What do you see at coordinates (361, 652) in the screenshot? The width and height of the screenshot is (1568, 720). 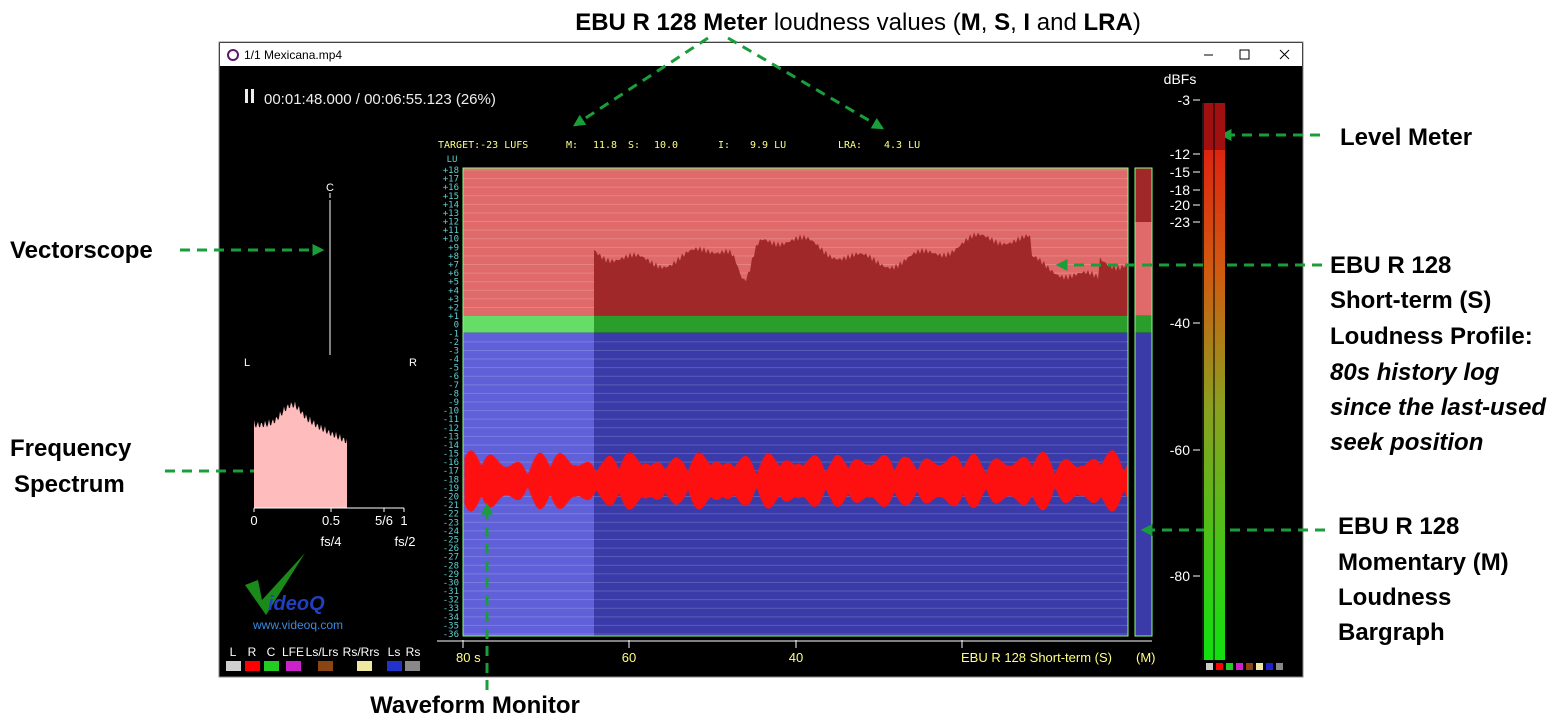 I see `channel-label: Rs/Rrs` at bounding box center [361, 652].